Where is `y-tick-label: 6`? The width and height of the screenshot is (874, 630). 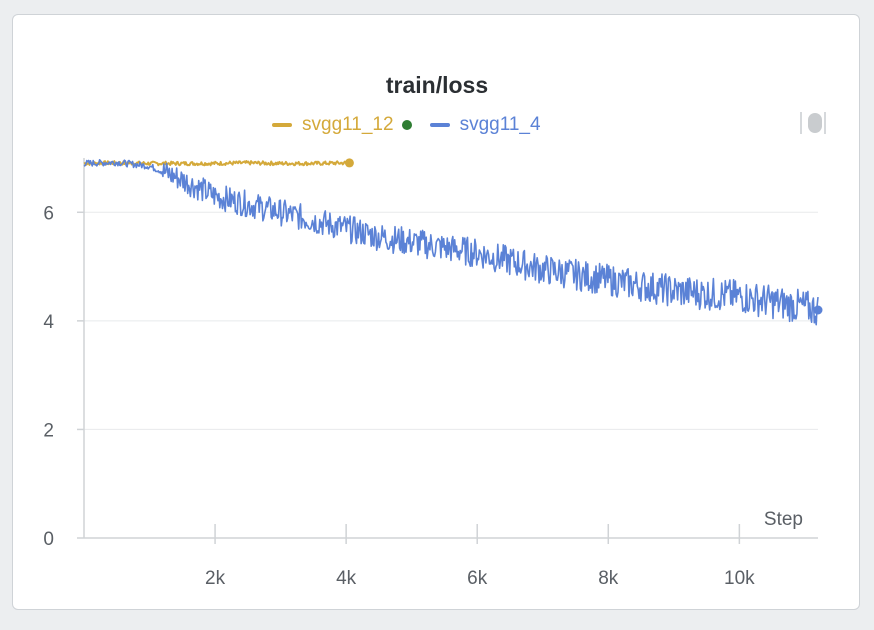
y-tick-label: 6 is located at coordinates (48, 213).